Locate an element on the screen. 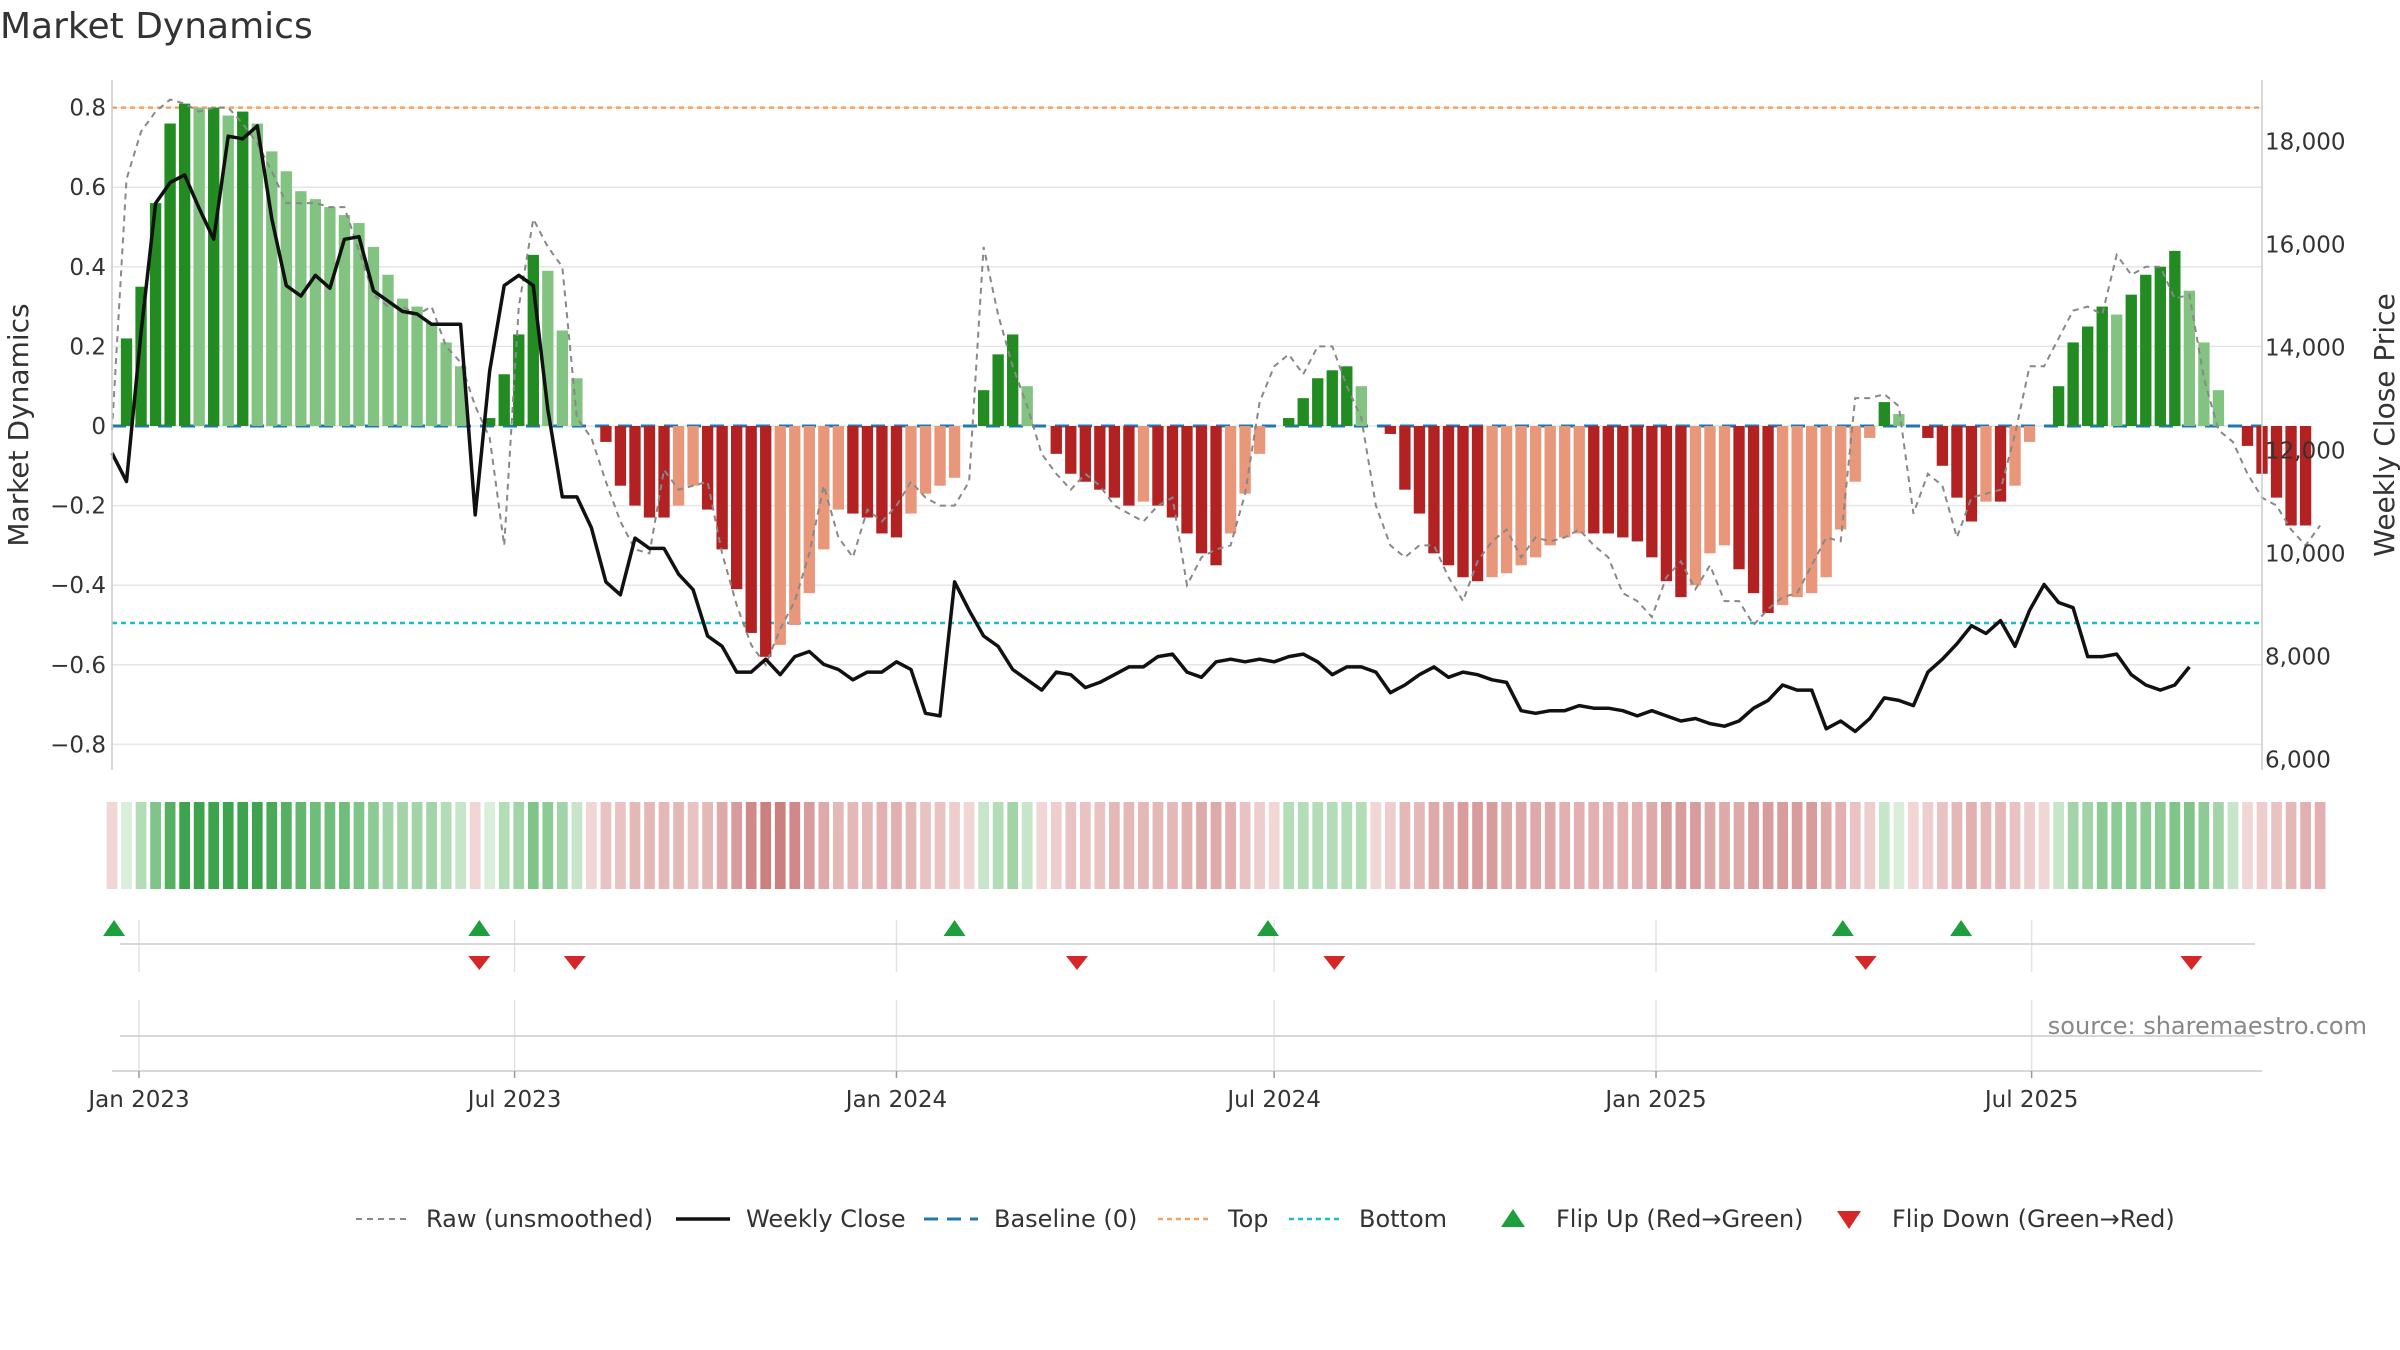 The image size is (2400, 1350). x-tick-label: Jan 2025 is located at coordinates (1654, 1100).